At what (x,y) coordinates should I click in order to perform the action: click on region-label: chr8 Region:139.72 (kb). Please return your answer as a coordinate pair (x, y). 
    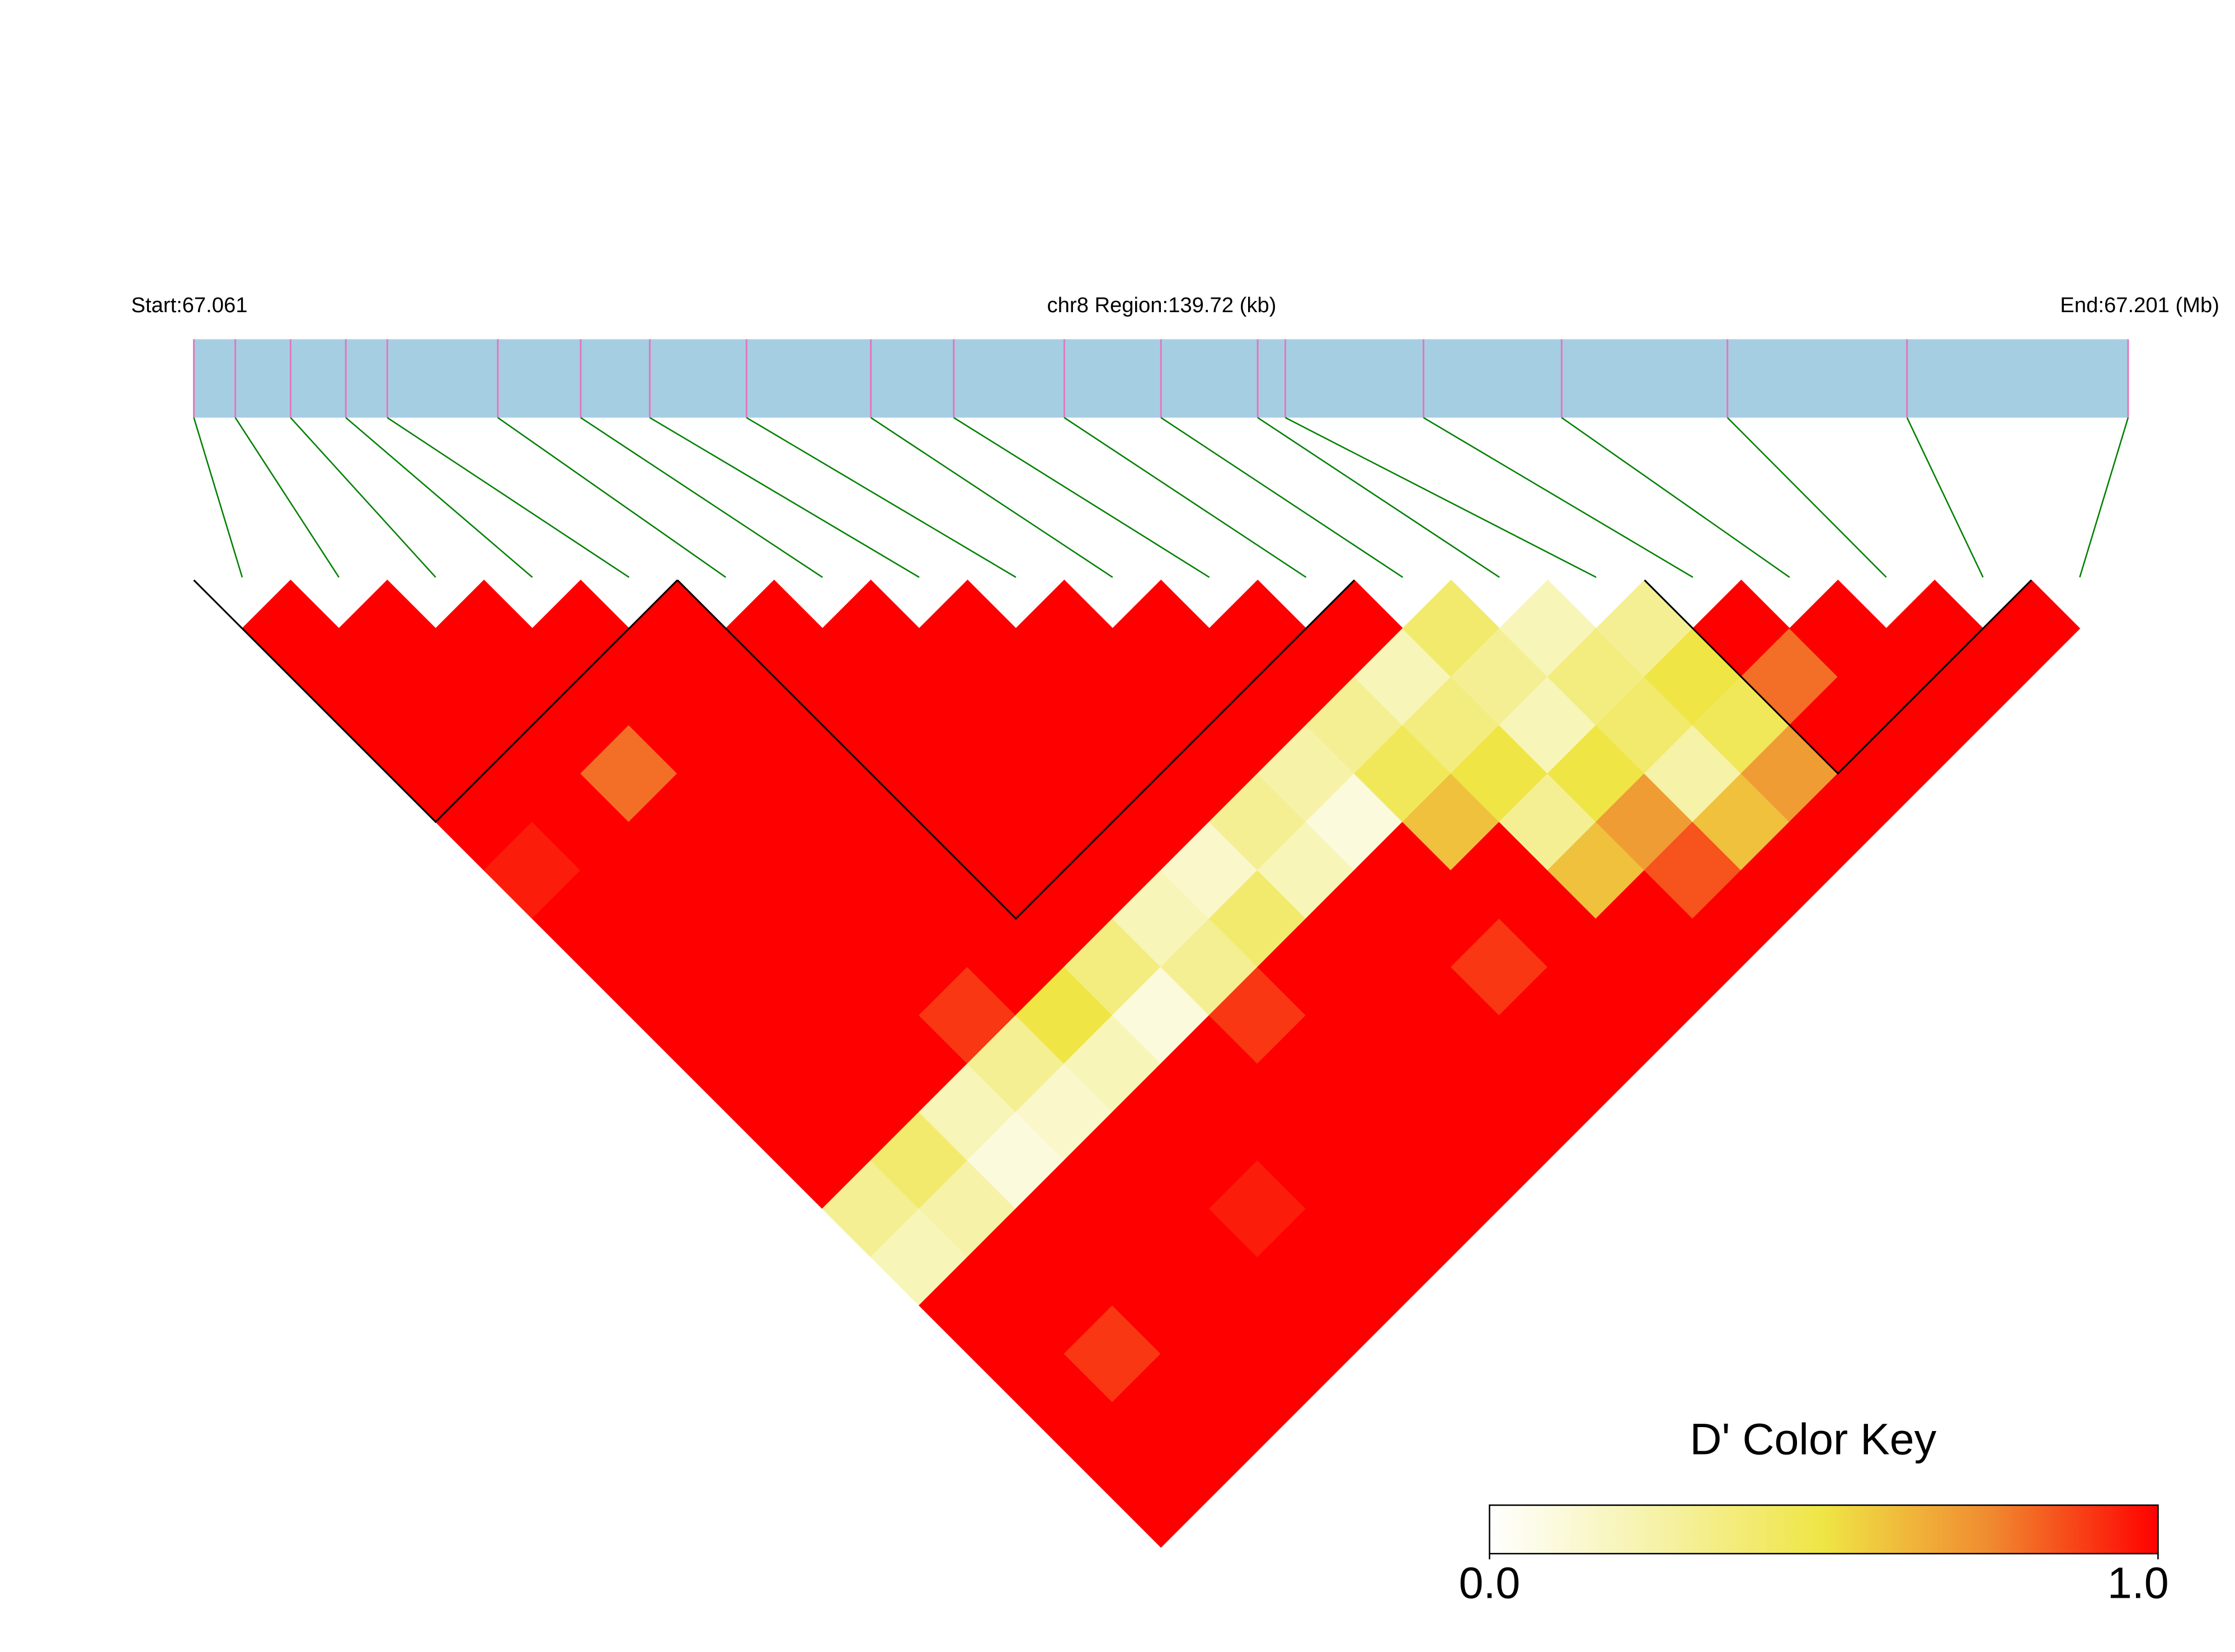
    Looking at the image, I should click on (1162, 305).